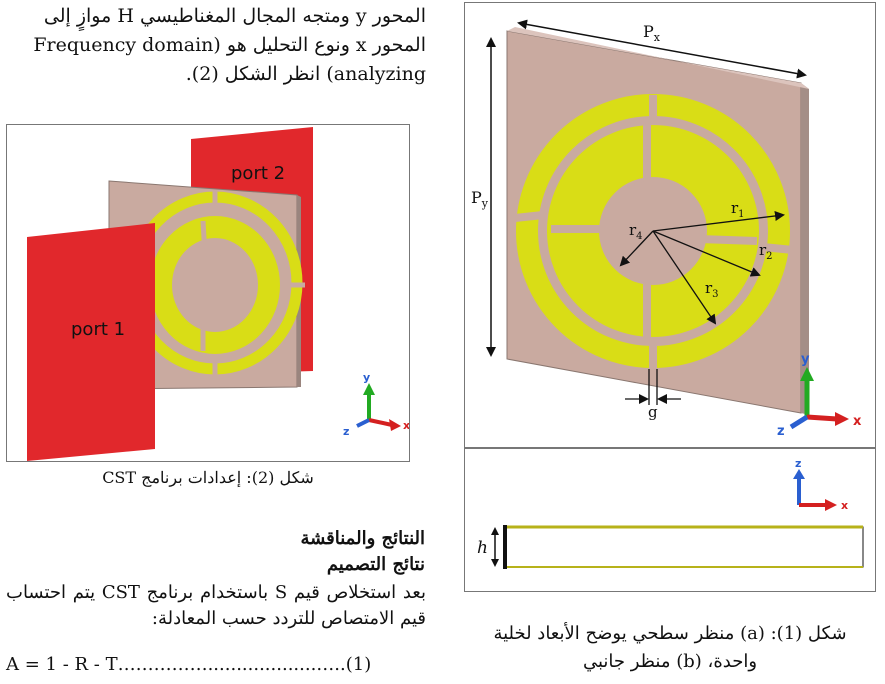 Image resolution: width=885 pixels, height=684 pixels. I want to click on px-dimension-arrow, so click(662, 49).